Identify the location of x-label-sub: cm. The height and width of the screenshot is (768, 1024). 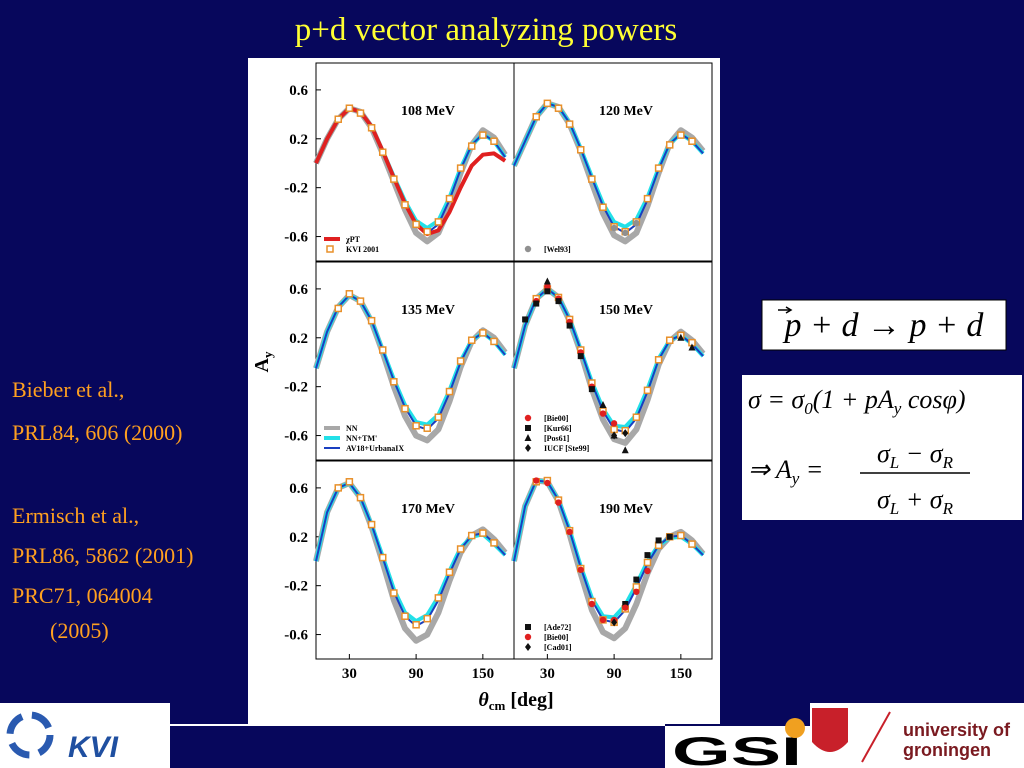
(497, 705).